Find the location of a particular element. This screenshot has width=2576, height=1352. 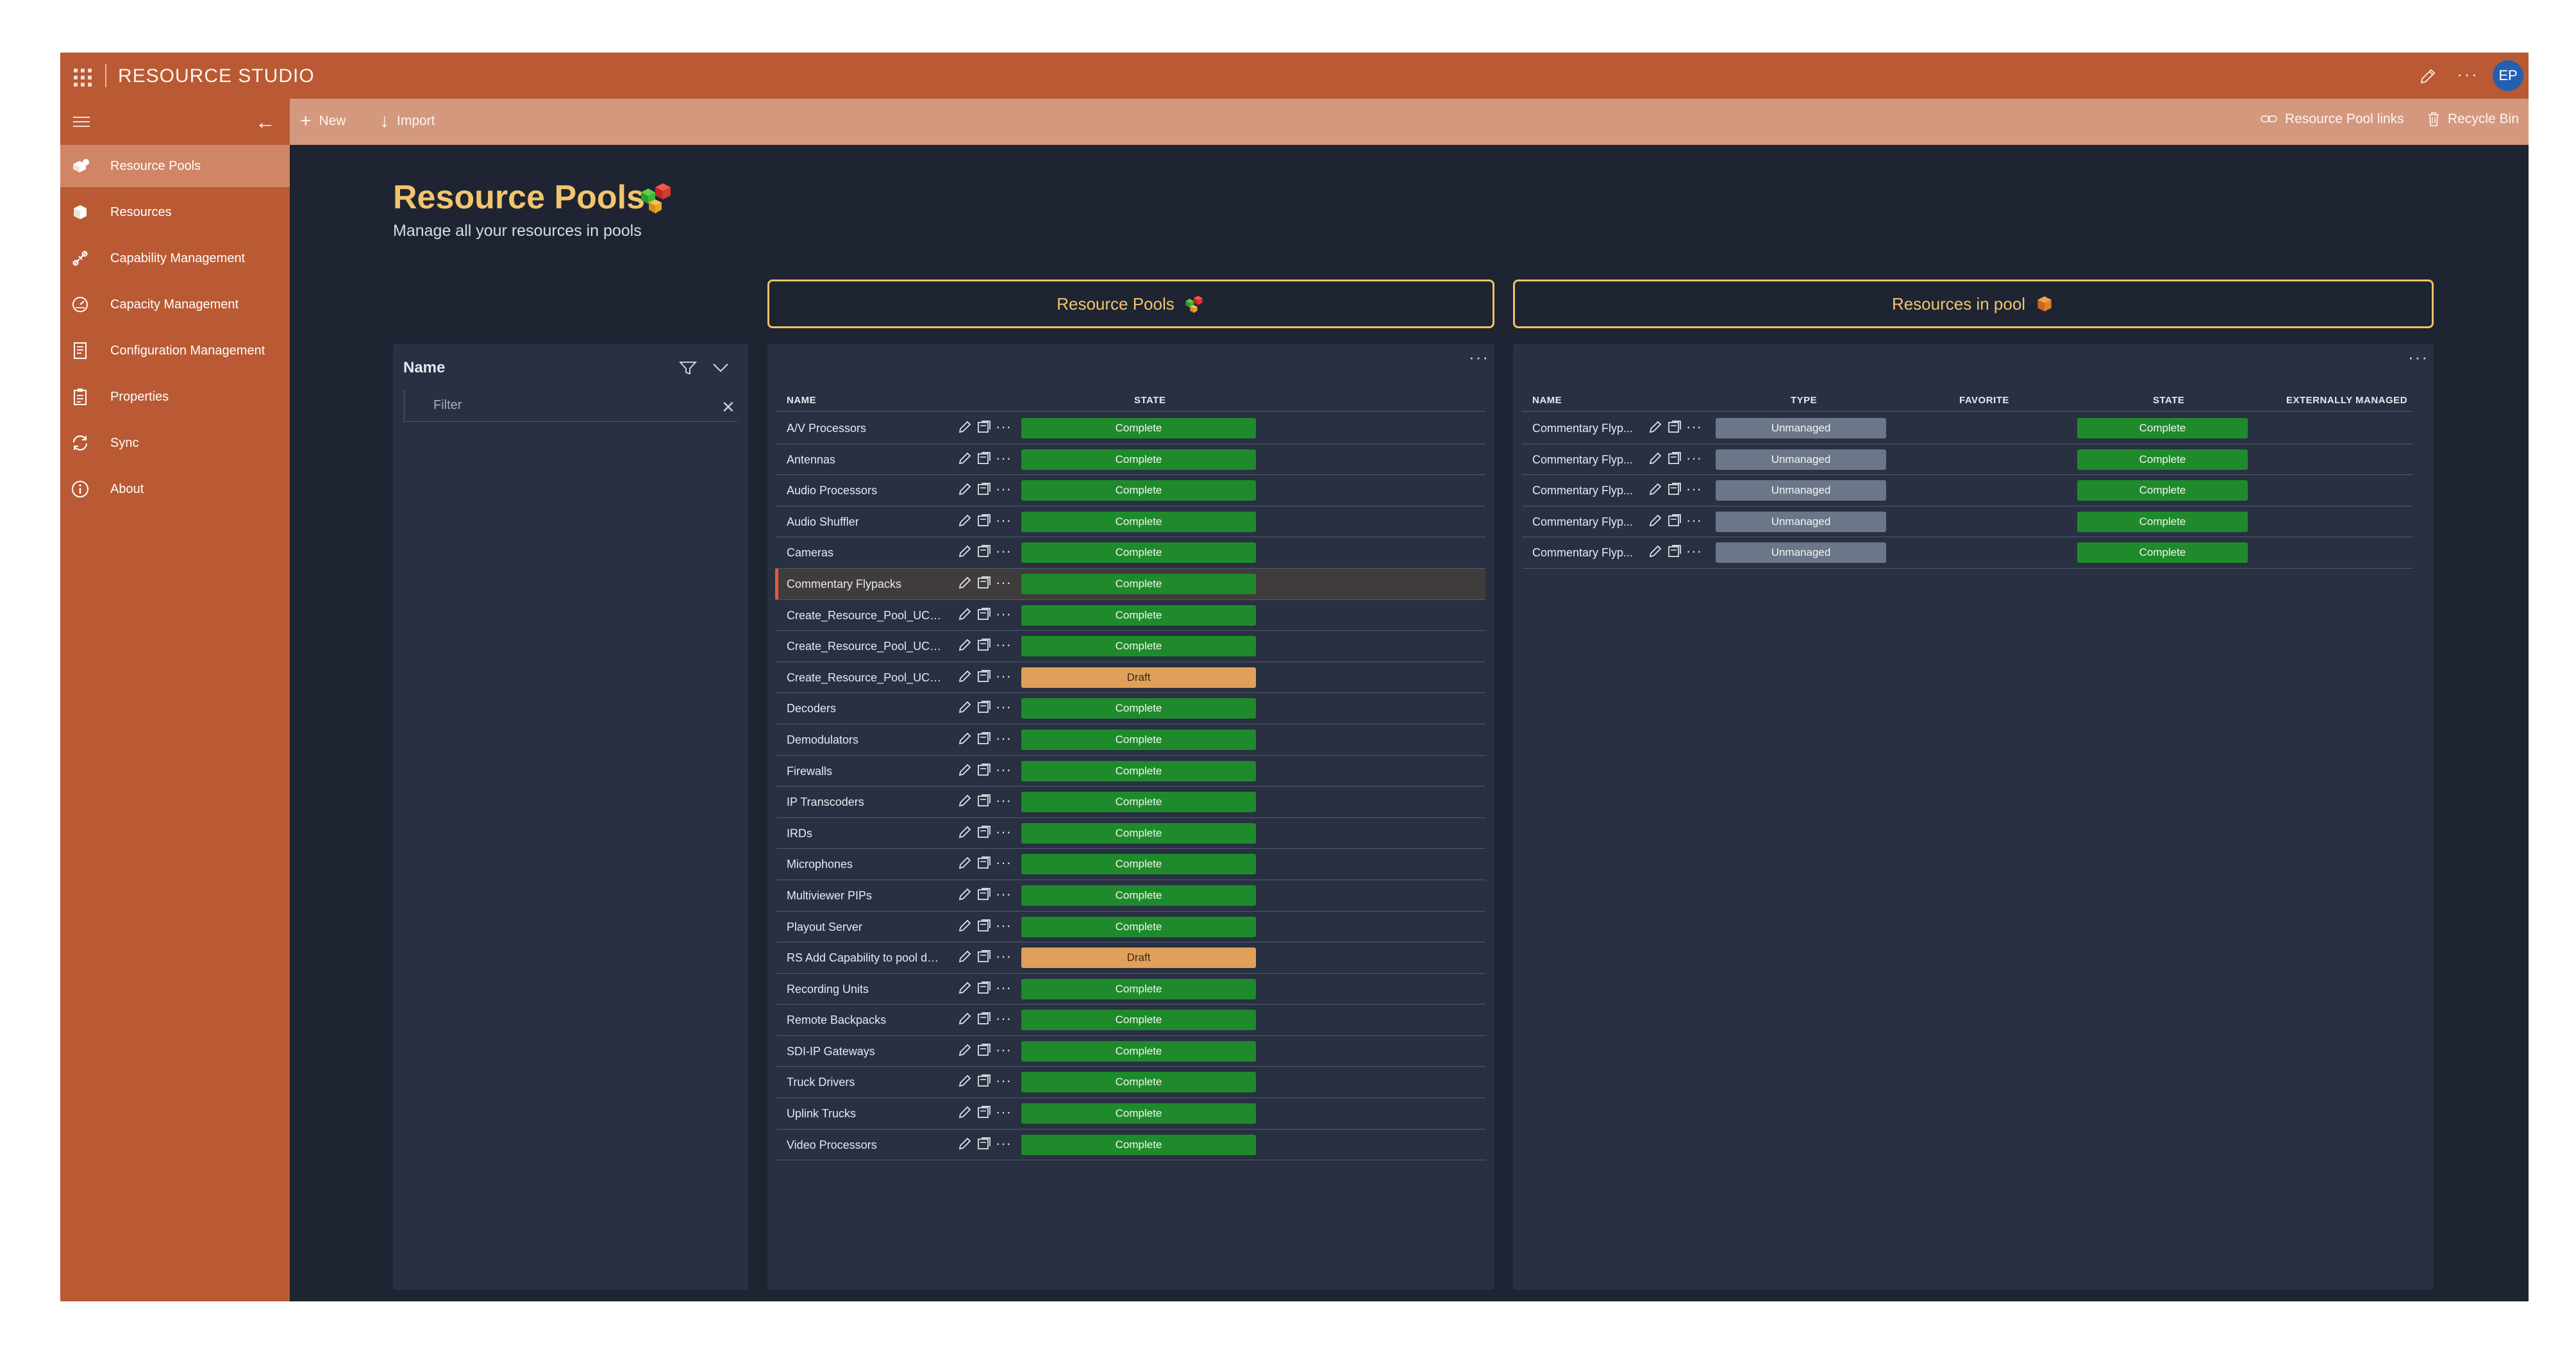

table-row: Video Processors ··· Complete is located at coordinates (1130, 1145).